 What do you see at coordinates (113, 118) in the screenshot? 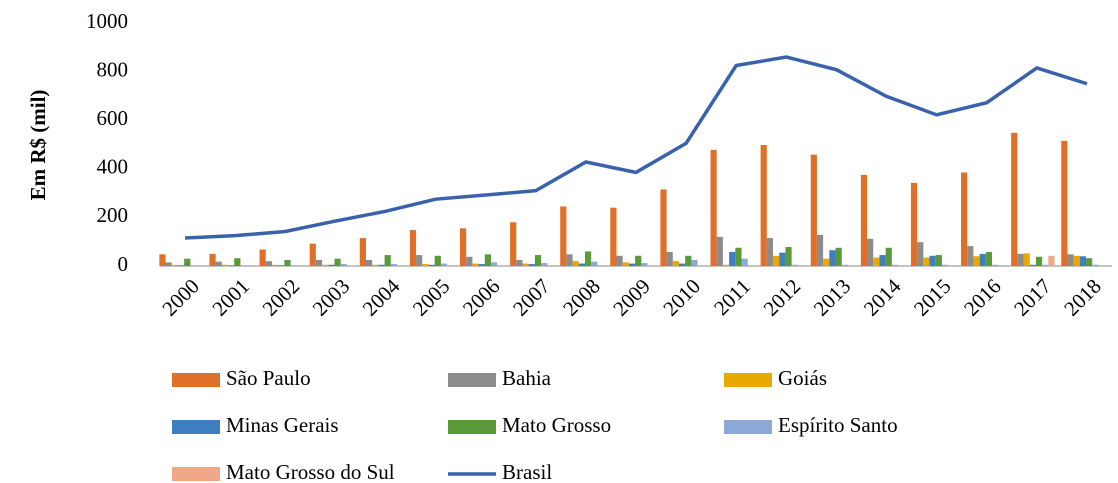
I see `y-tick-label: 600` at bounding box center [113, 118].